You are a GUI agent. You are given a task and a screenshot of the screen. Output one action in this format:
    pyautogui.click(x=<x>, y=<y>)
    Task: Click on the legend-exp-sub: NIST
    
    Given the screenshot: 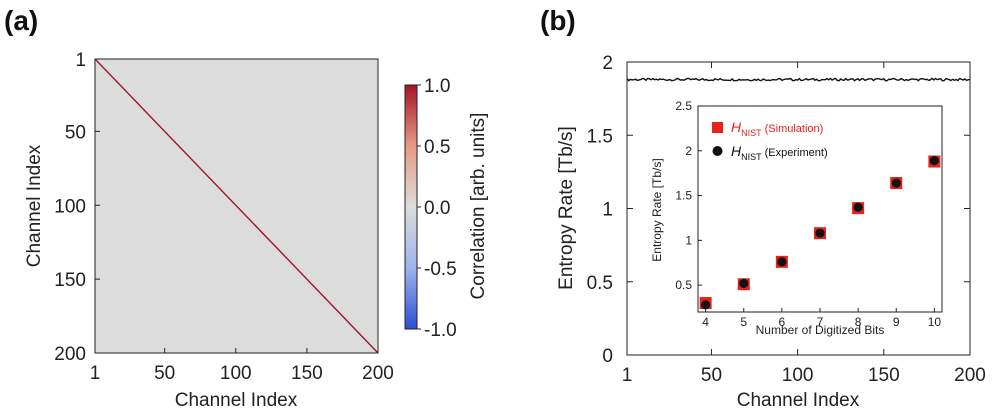 What is the action you would take?
    pyautogui.click(x=751, y=157)
    